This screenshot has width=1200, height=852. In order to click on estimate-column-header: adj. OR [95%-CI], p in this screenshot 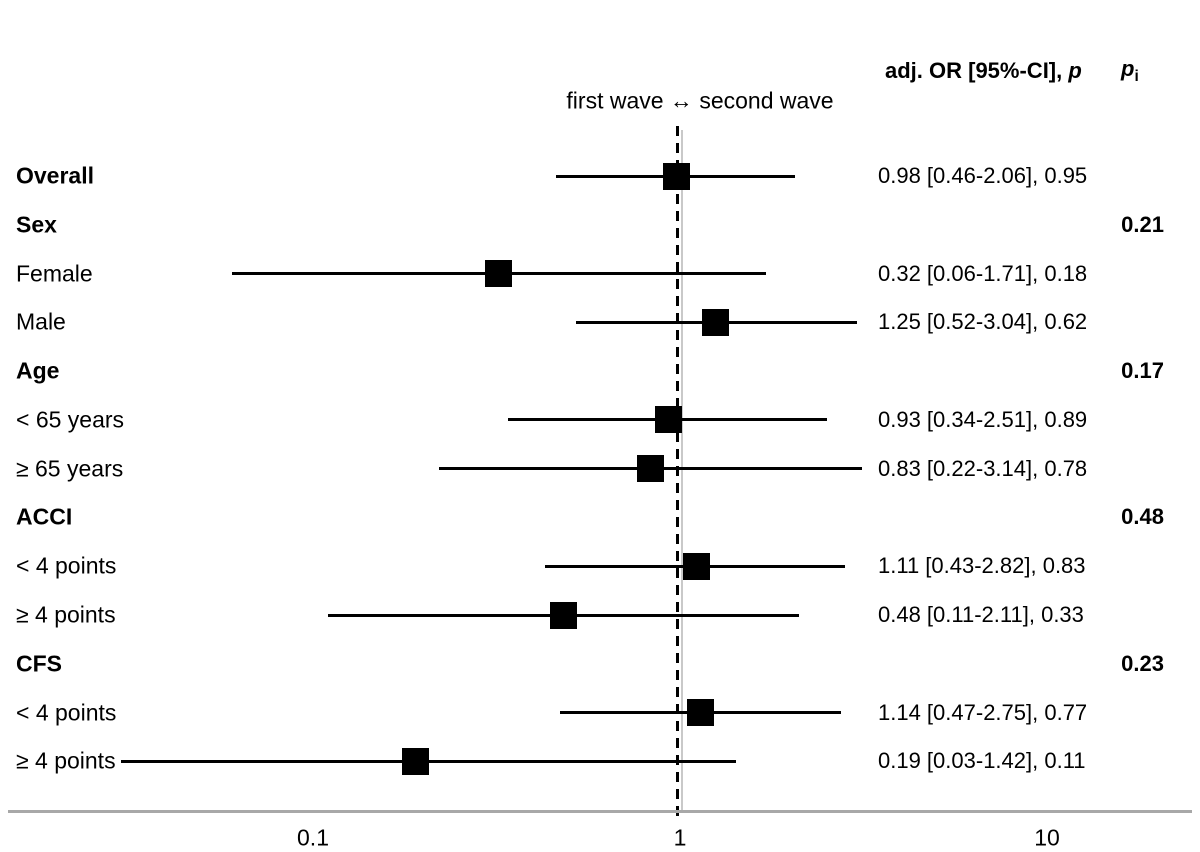, I will do `click(983, 71)`.